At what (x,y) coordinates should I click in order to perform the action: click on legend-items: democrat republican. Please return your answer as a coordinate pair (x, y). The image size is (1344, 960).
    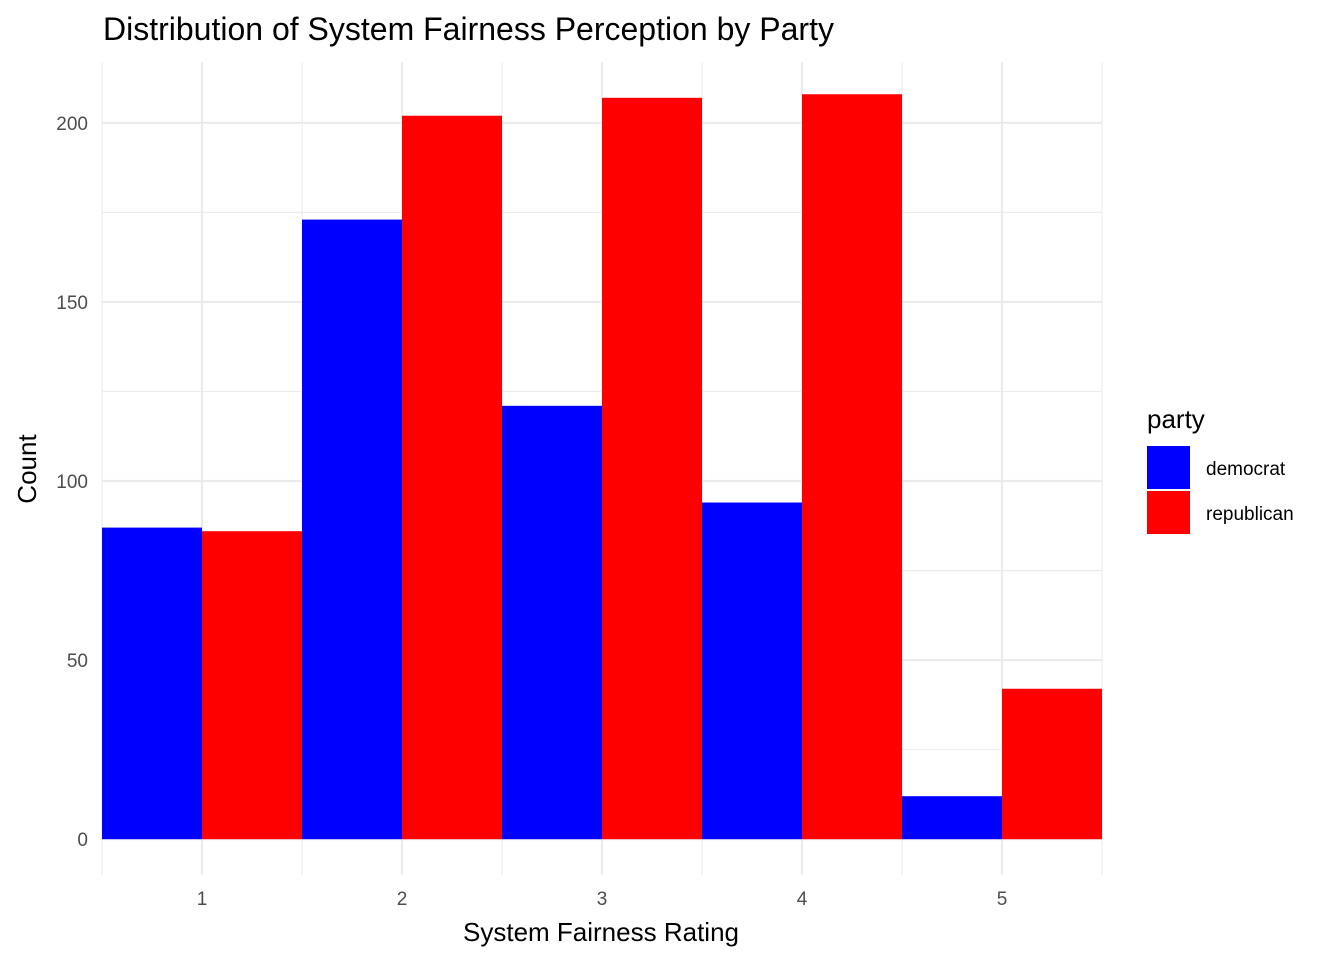
    Looking at the image, I should click on (1220, 490).